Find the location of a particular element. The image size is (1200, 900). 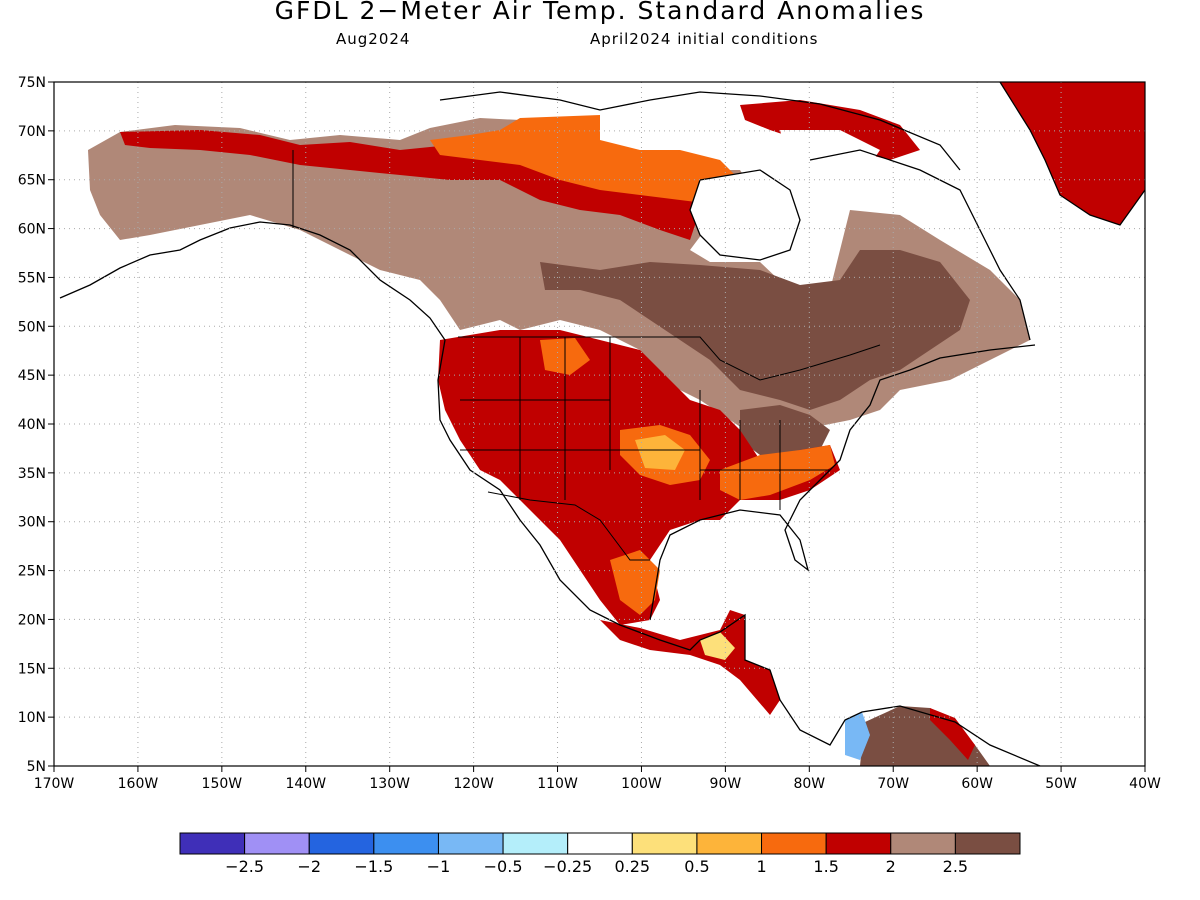

coastline-gulf is located at coordinates (842, 482).